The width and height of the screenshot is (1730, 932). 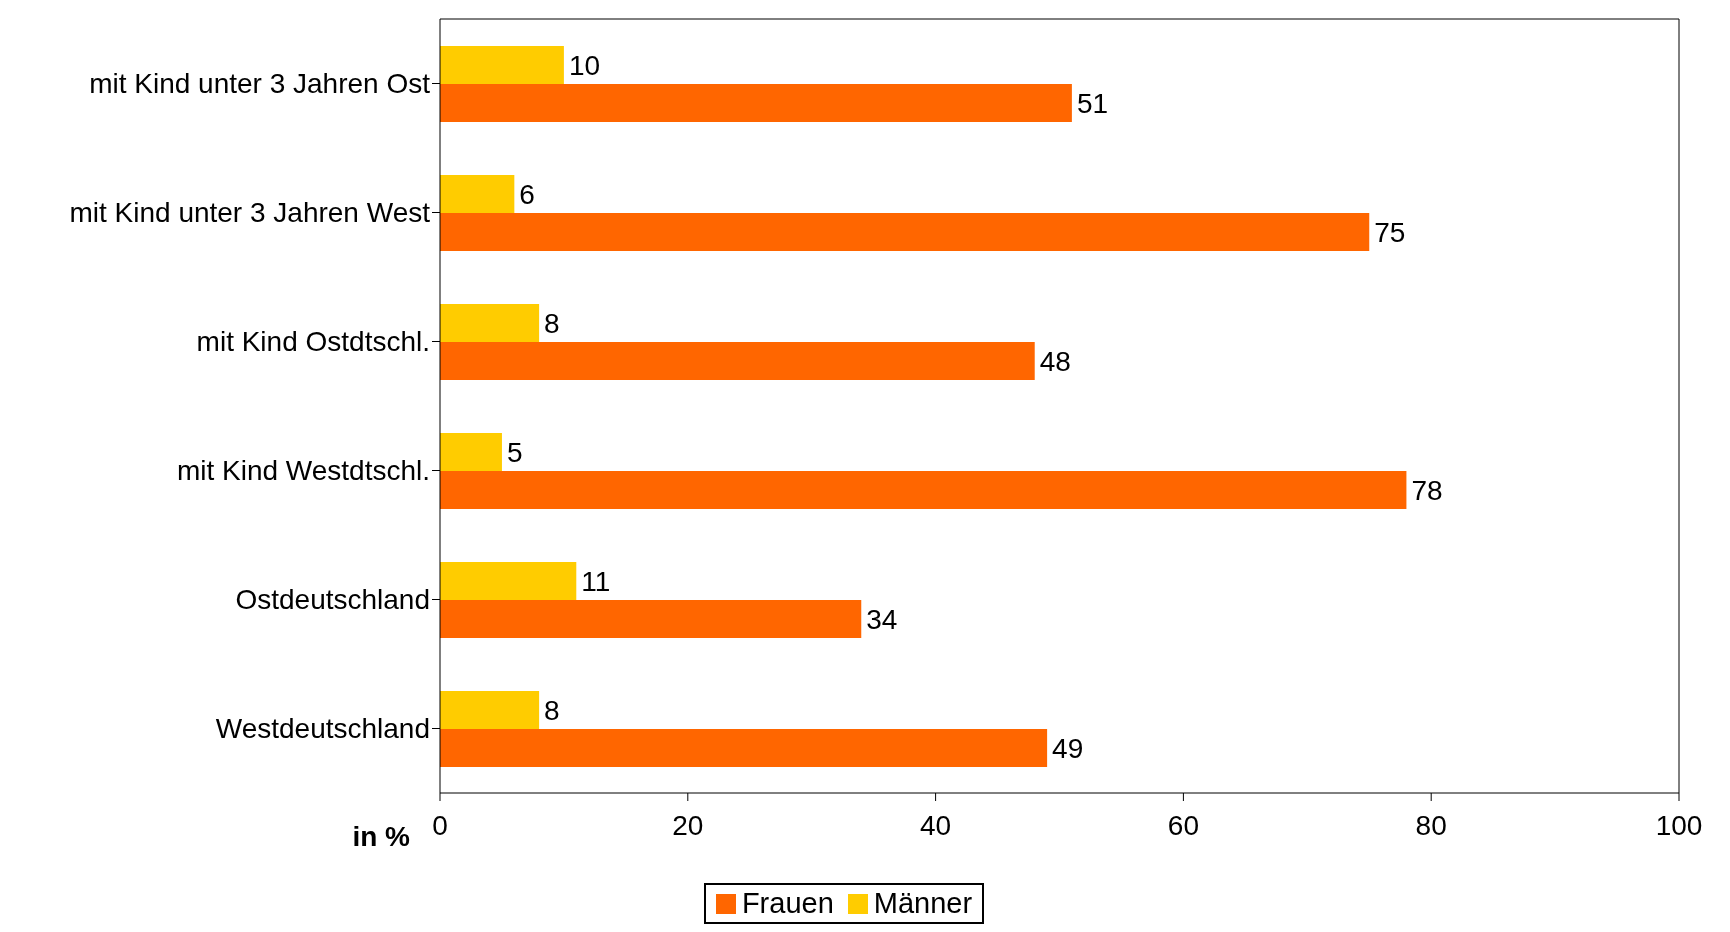 What do you see at coordinates (688, 825) in the screenshot?
I see `x-tick-label: 20` at bounding box center [688, 825].